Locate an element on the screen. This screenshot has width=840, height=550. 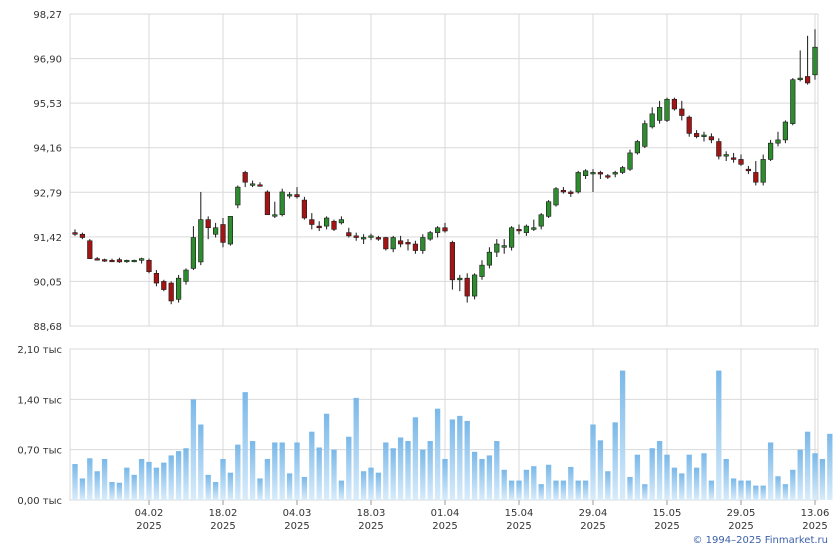
price-tick-label: 94,16 is located at coordinates (47, 149).